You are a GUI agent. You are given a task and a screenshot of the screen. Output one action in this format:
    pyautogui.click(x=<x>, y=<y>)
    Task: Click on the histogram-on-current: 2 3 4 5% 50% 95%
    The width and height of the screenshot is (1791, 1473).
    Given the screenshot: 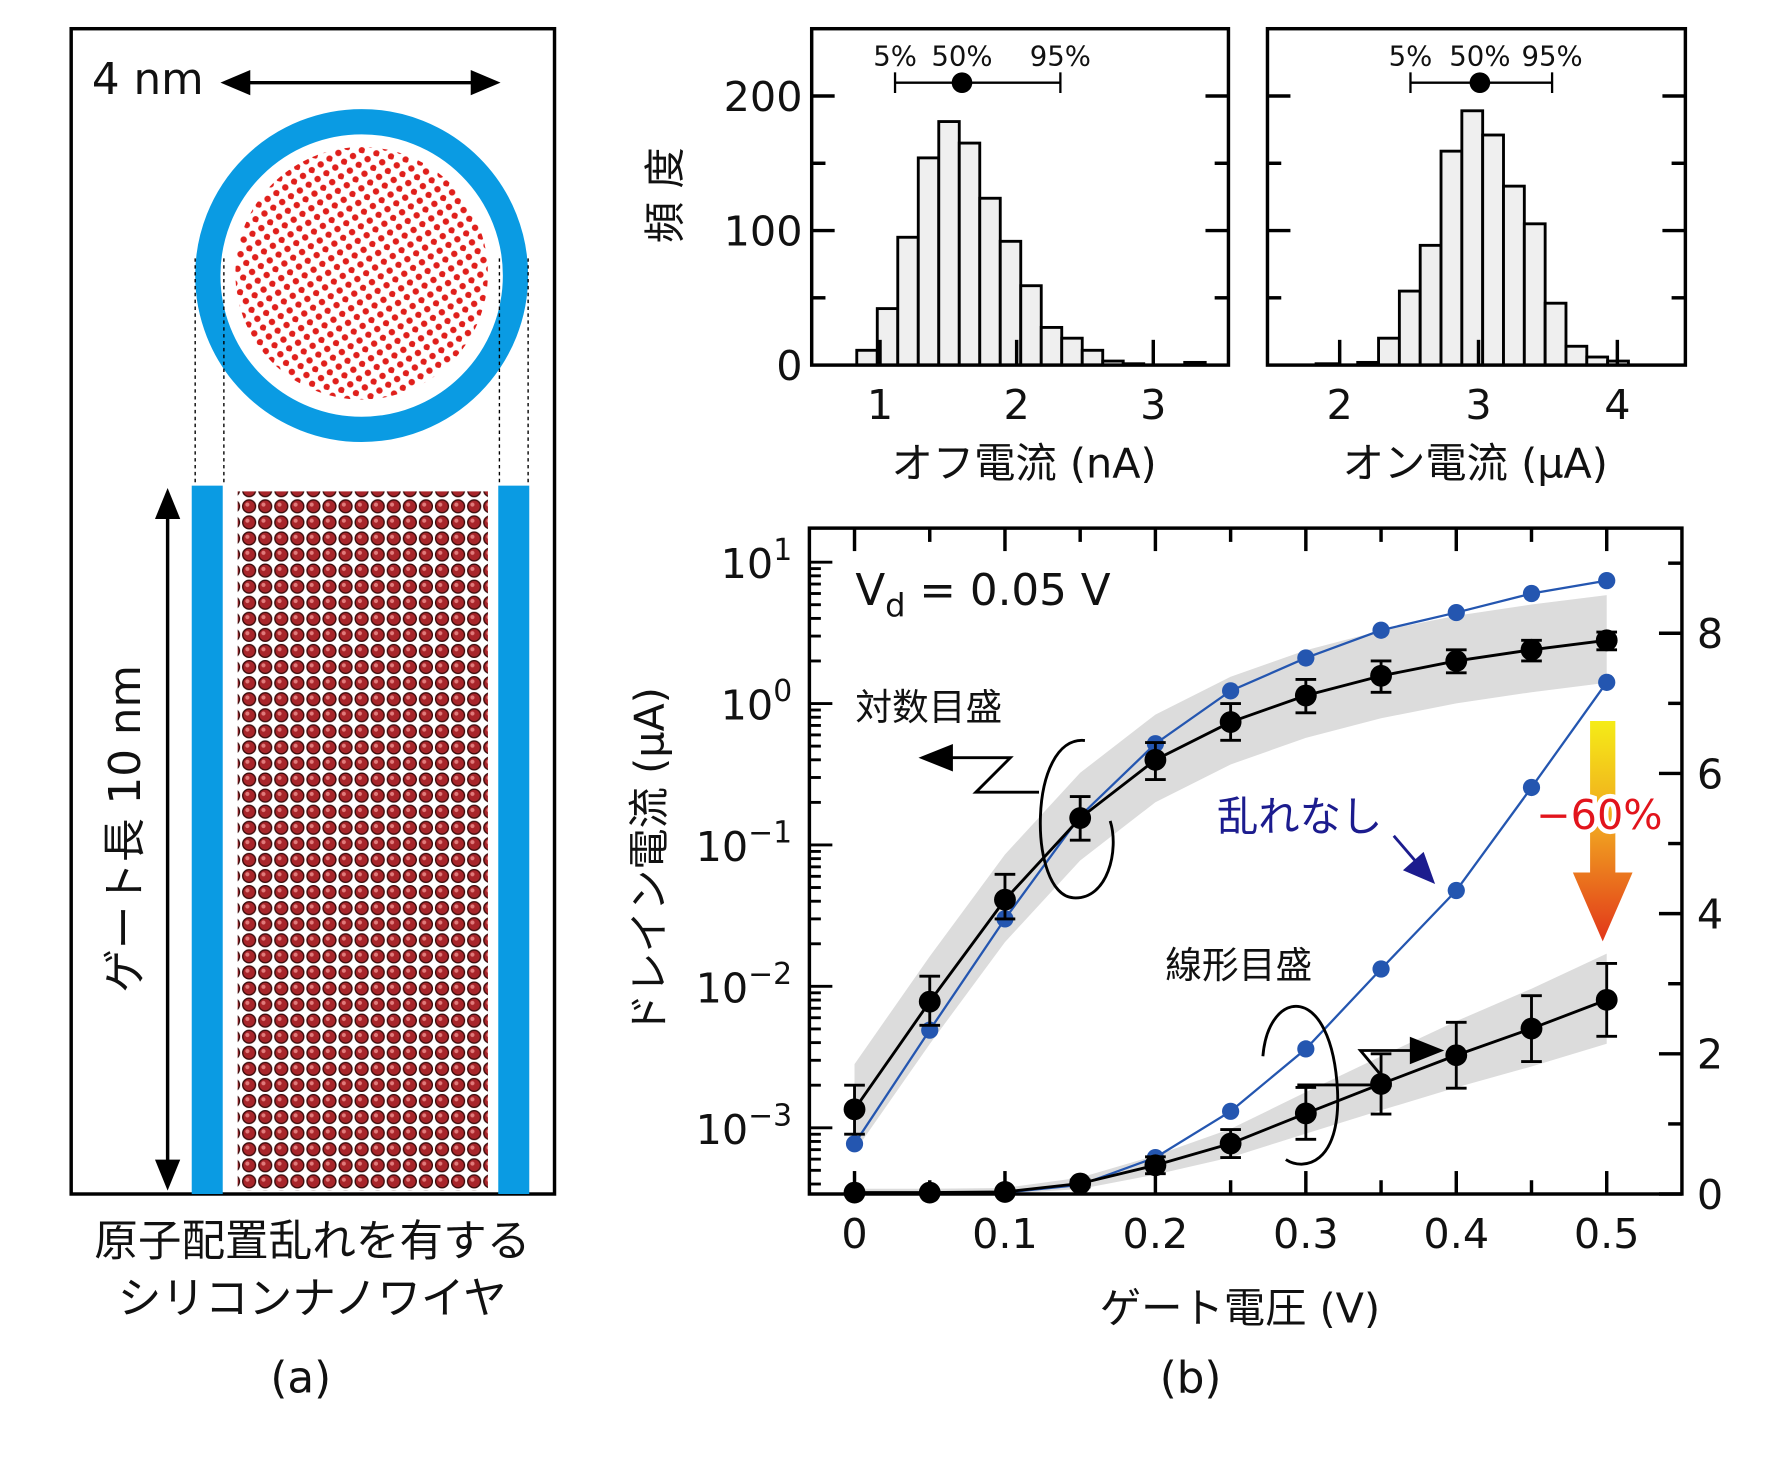 What is the action you would take?
    pyautogui.click(x=1476, y=227)
    